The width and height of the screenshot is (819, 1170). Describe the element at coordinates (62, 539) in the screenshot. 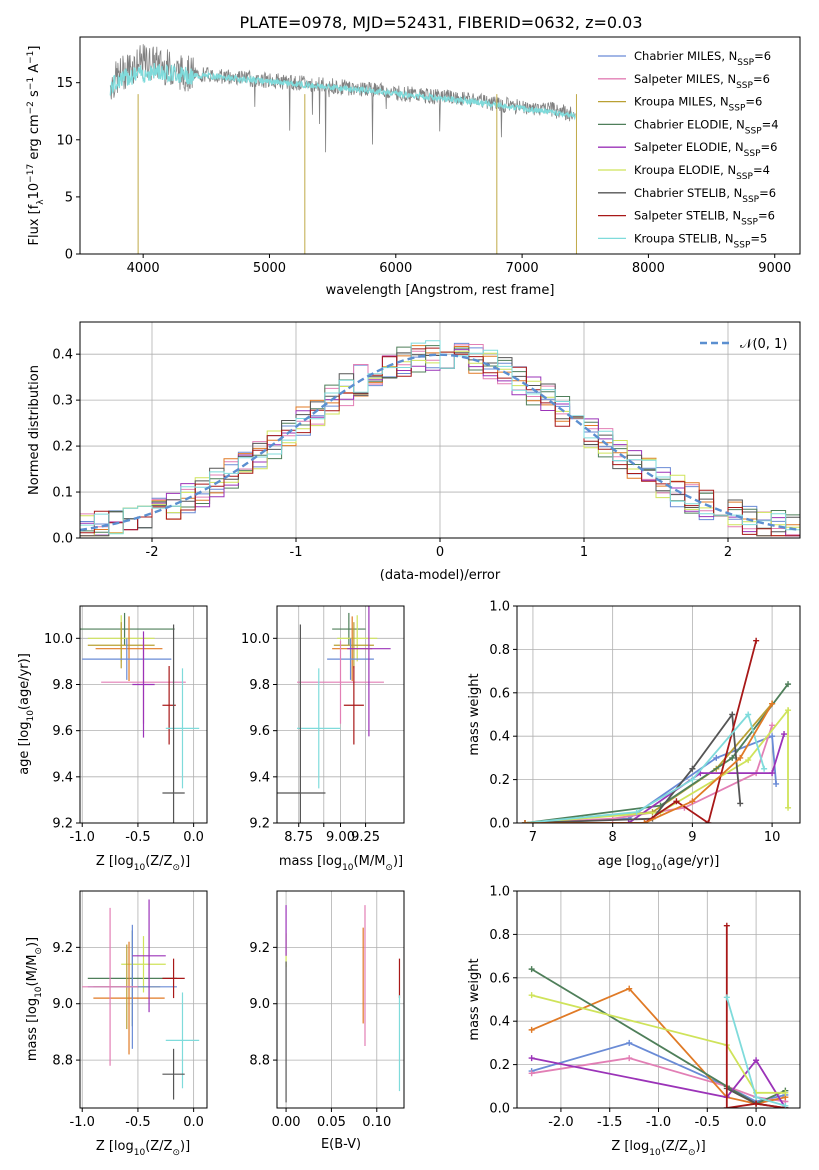

I see `y-tick-label-part: 0.0` at that location.